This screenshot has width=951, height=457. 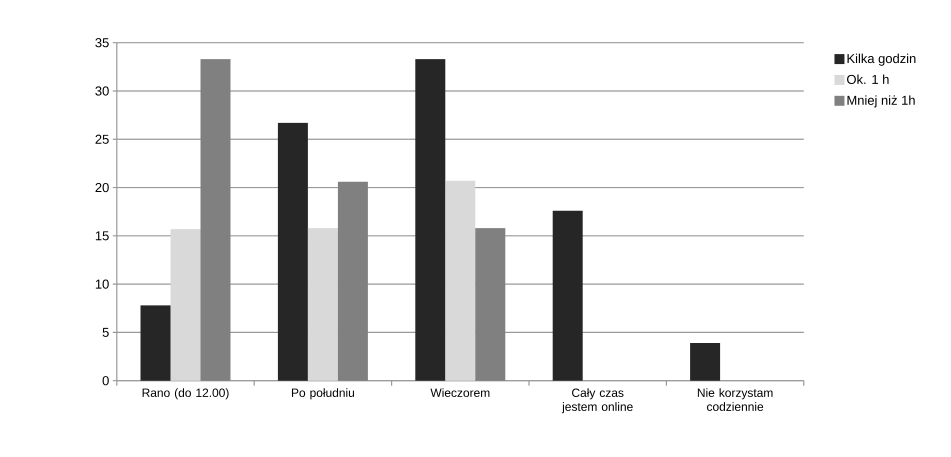 What do you see at coordinates (185, 394) in the screenshot?
I see `x-tick-label: Rano (do 12.00)` at bounding box center [185, 394].